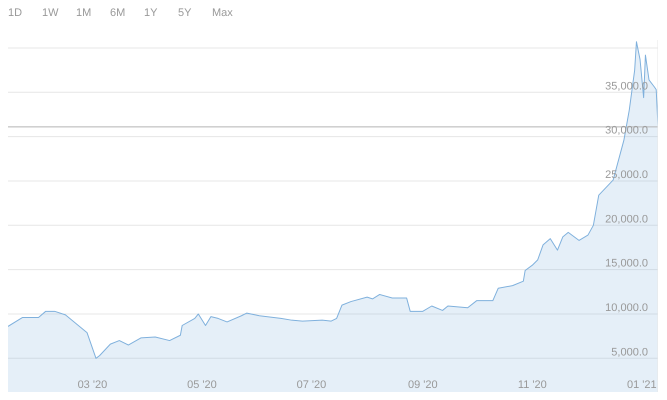  I want to click on y-tick-label: 10,000.0, so click(626, 308).